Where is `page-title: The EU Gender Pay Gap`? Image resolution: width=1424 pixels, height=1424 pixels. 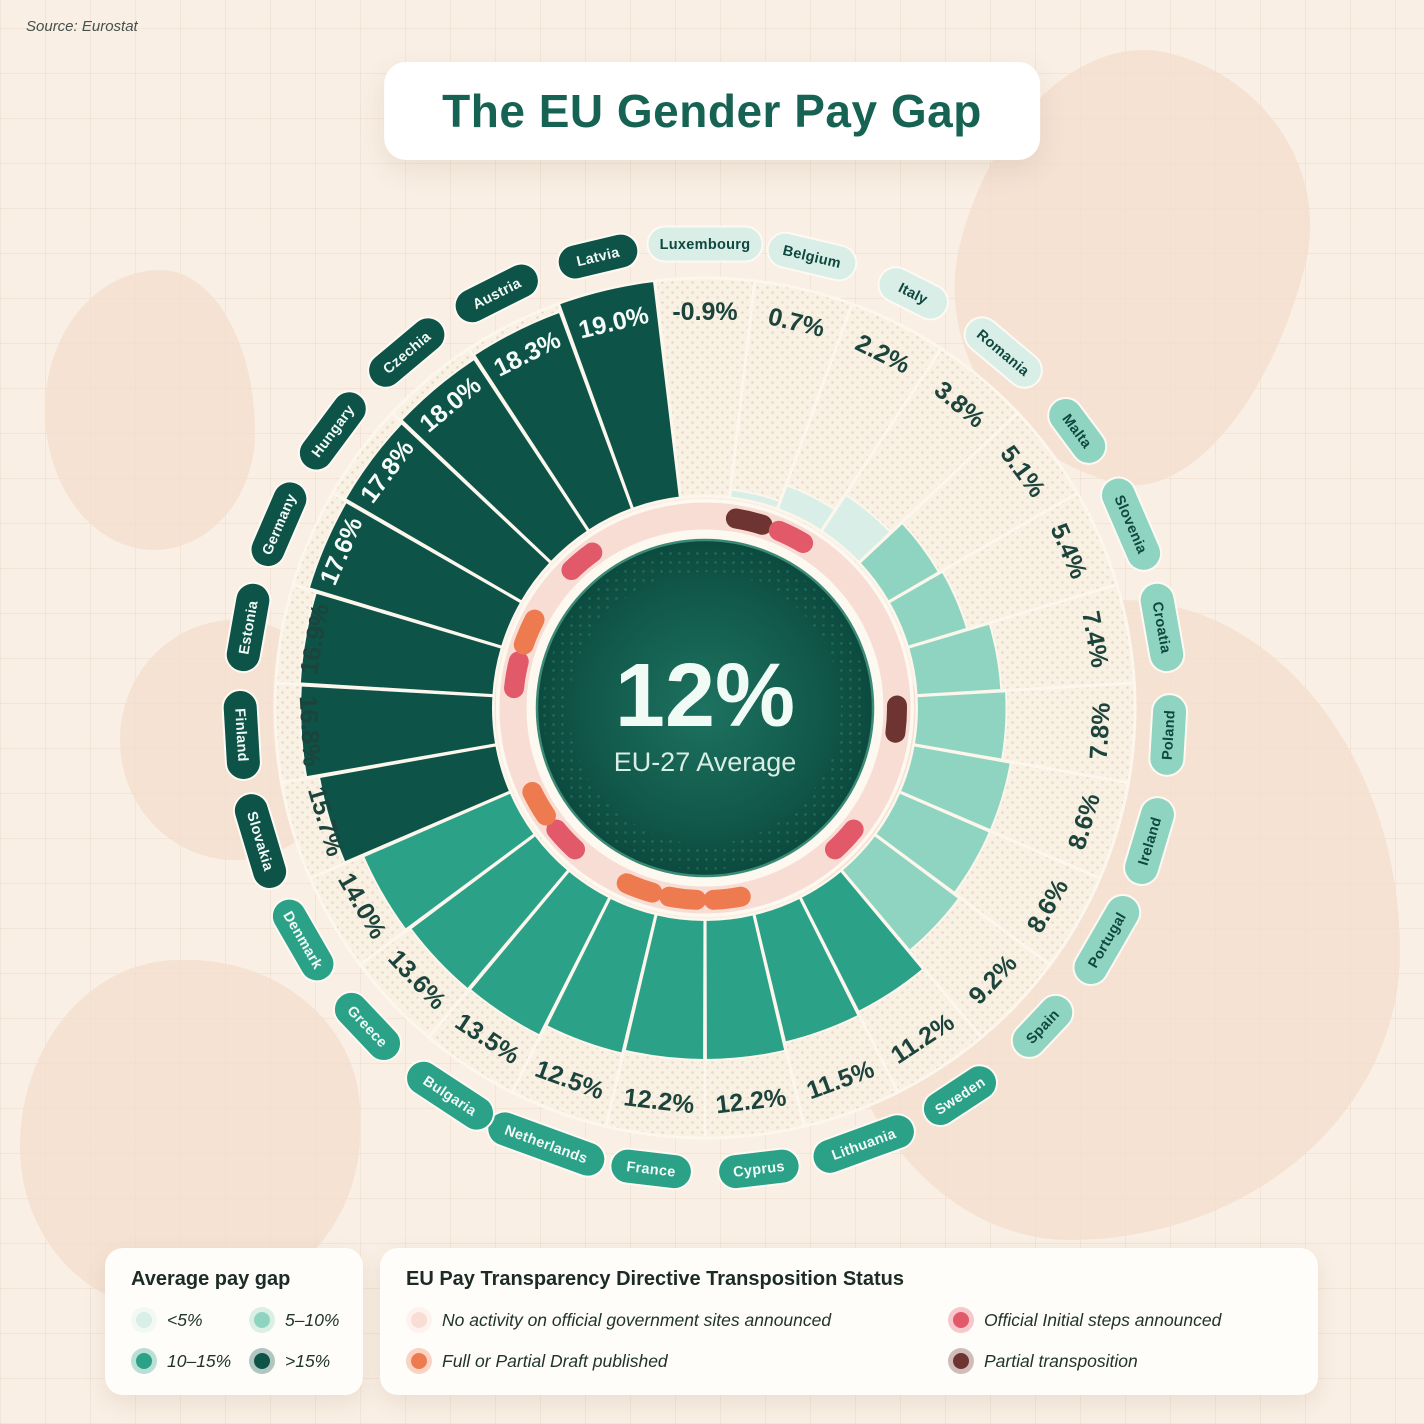
page-title: The EU Gender Pay Gap is located at coordinates (712, 111).